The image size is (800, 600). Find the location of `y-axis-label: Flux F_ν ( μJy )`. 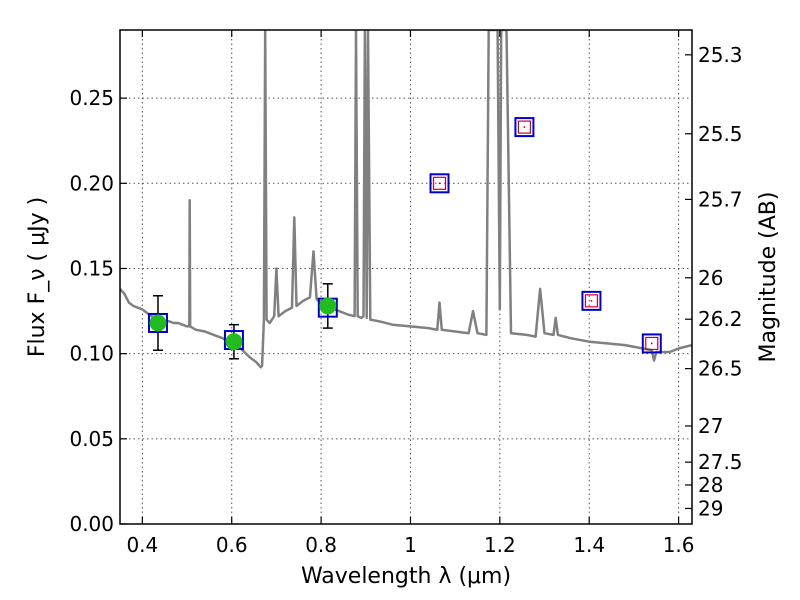

y-axis-label: Flux F_ν ( μJy ) is located at coordinates (37, 277).